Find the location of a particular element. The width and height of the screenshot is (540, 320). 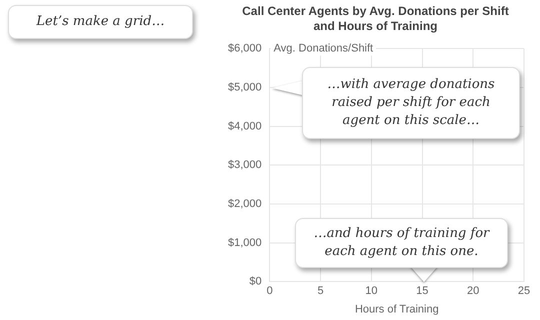

y-tick-label: $3,000 is located at coordinates (245, 165).